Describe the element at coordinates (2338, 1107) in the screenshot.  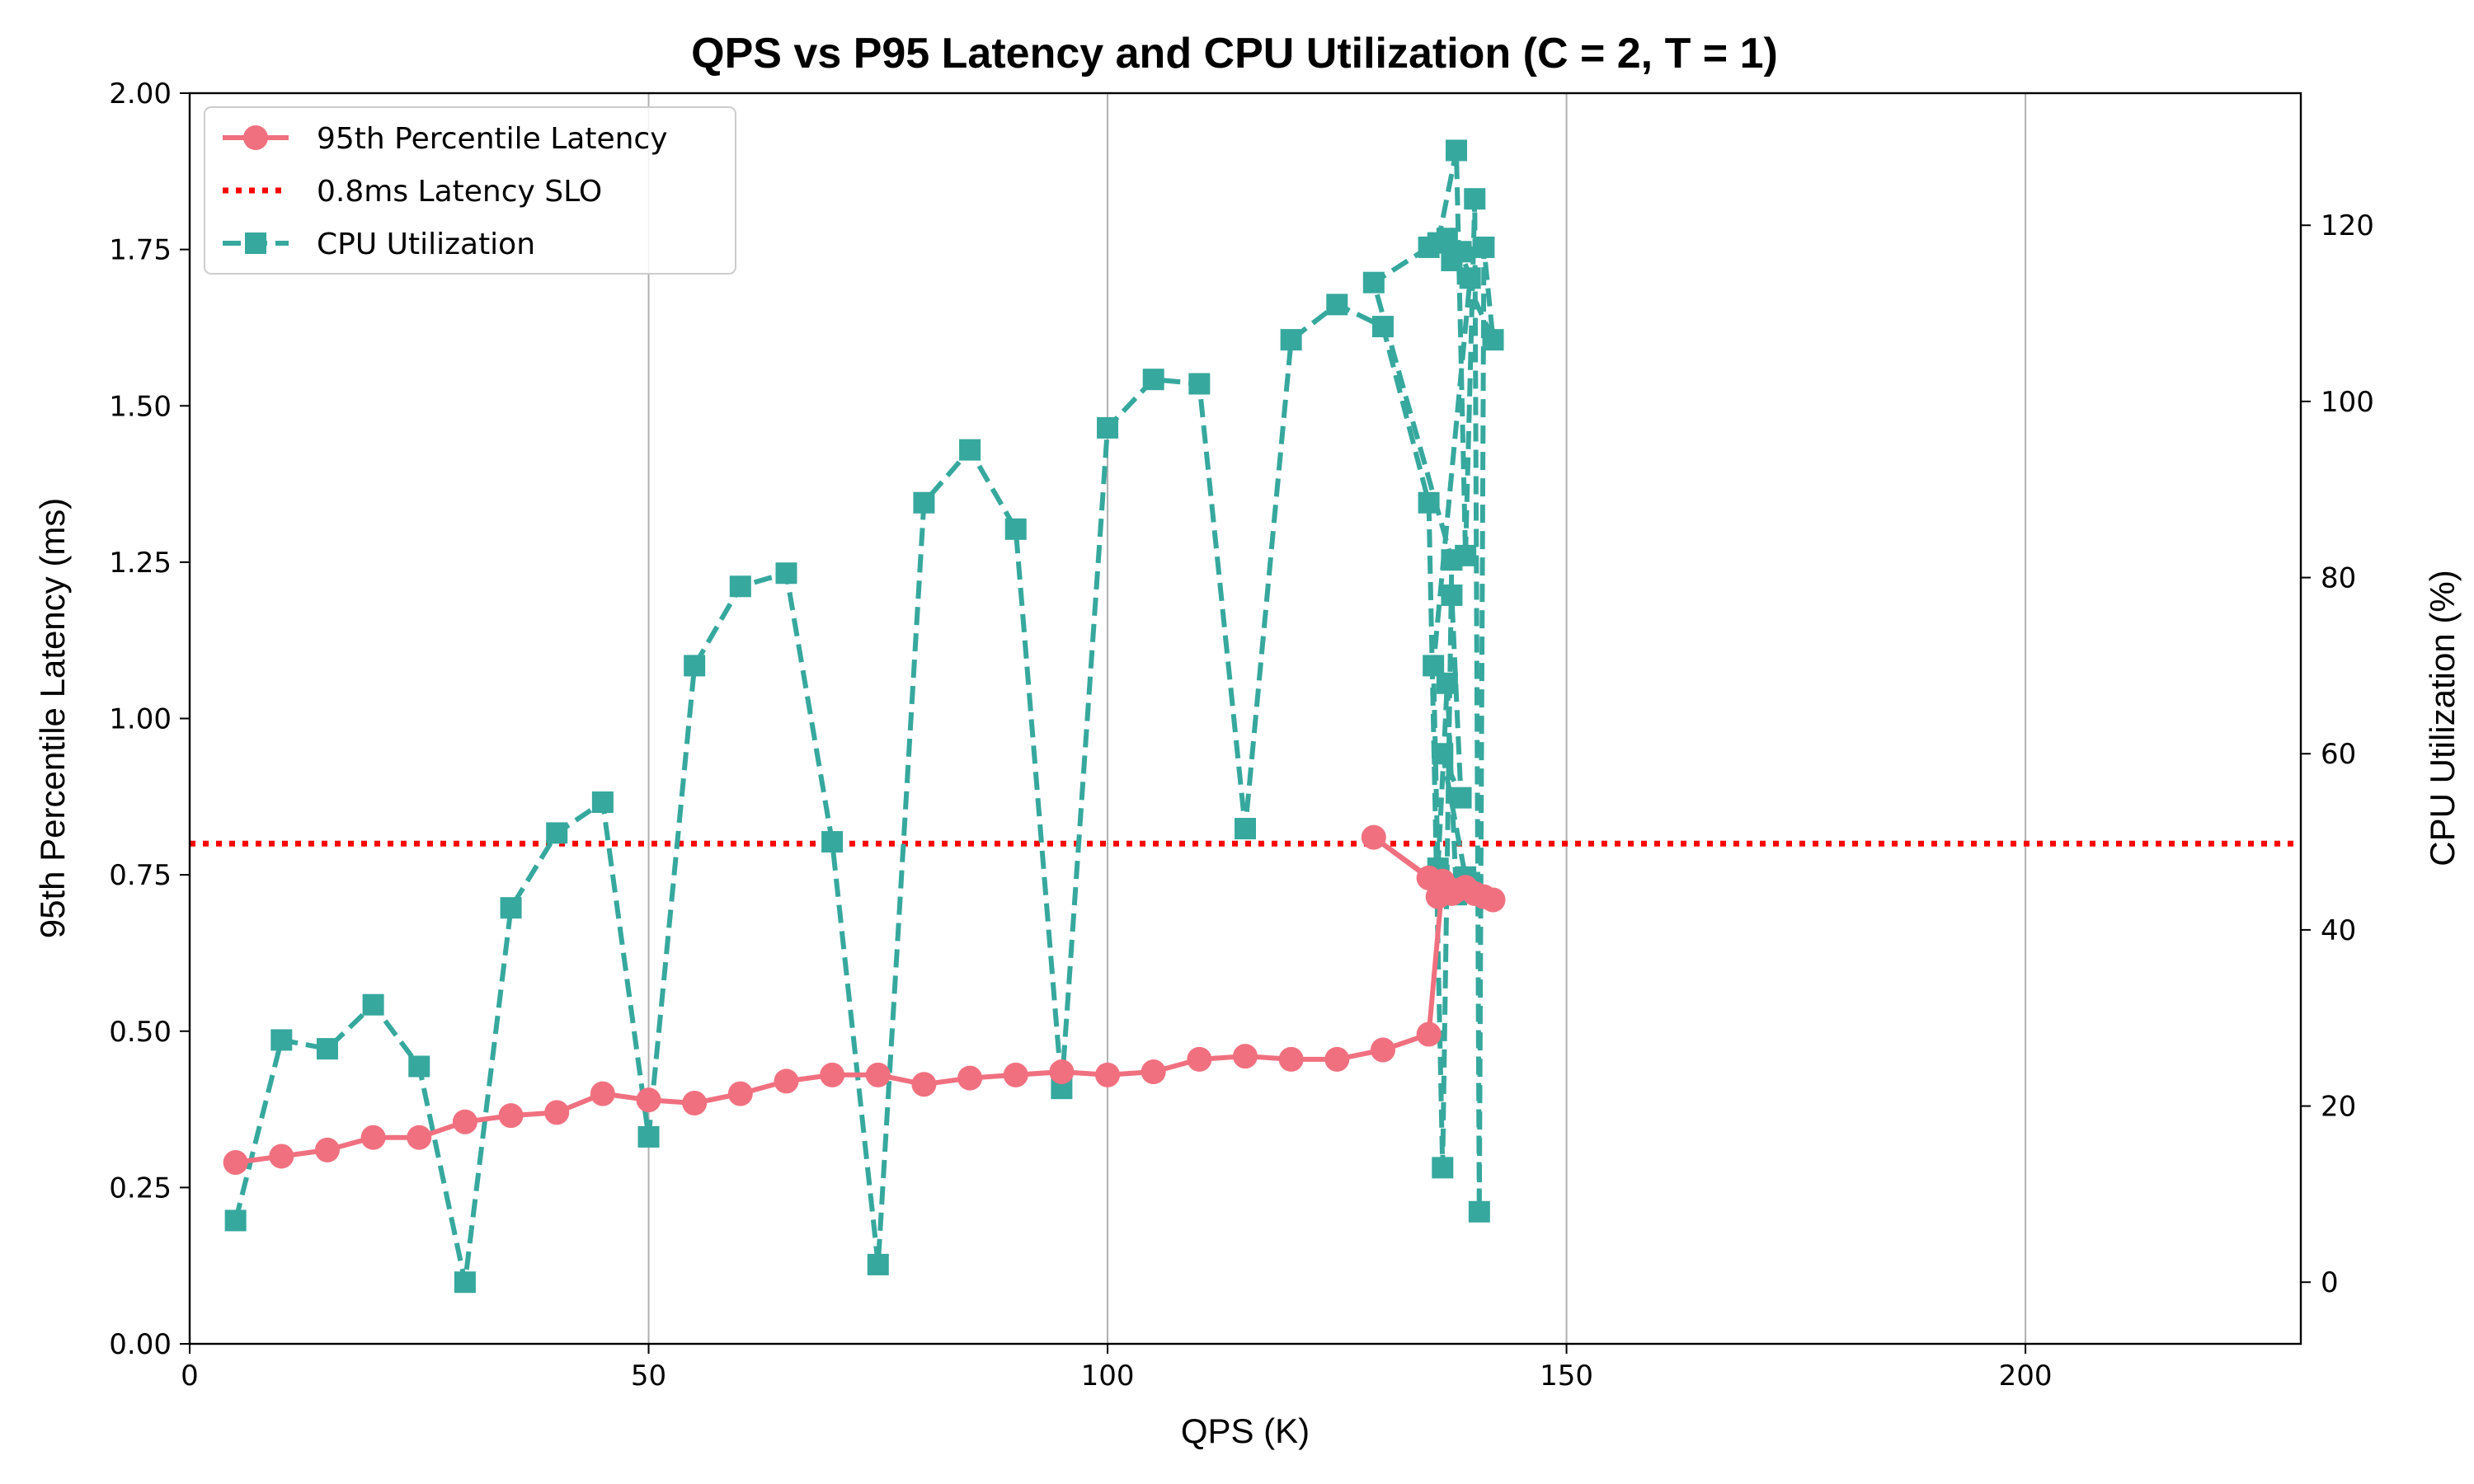
I see `y2-tick-label: 20` at that location.